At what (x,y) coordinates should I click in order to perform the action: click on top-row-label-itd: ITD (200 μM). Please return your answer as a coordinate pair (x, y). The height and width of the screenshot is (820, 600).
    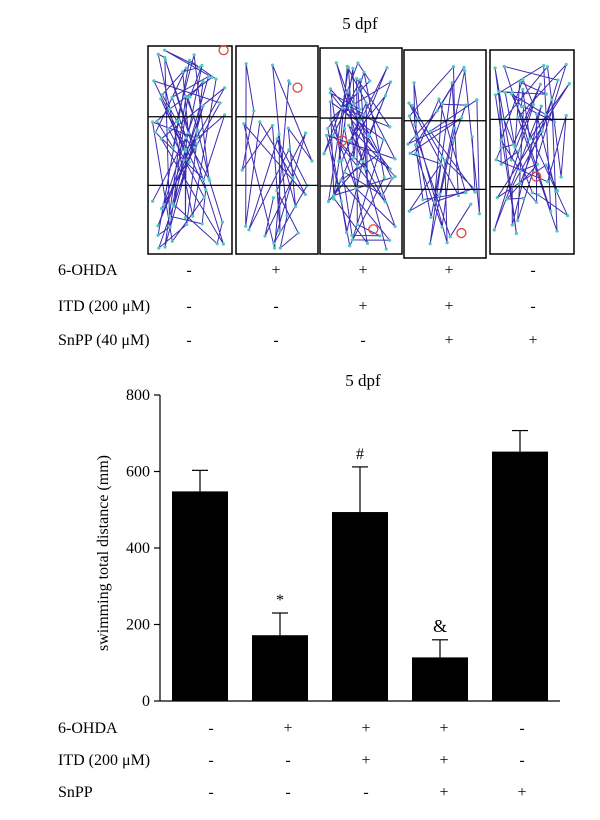
    Looking at the image, I should click on (104, 306).